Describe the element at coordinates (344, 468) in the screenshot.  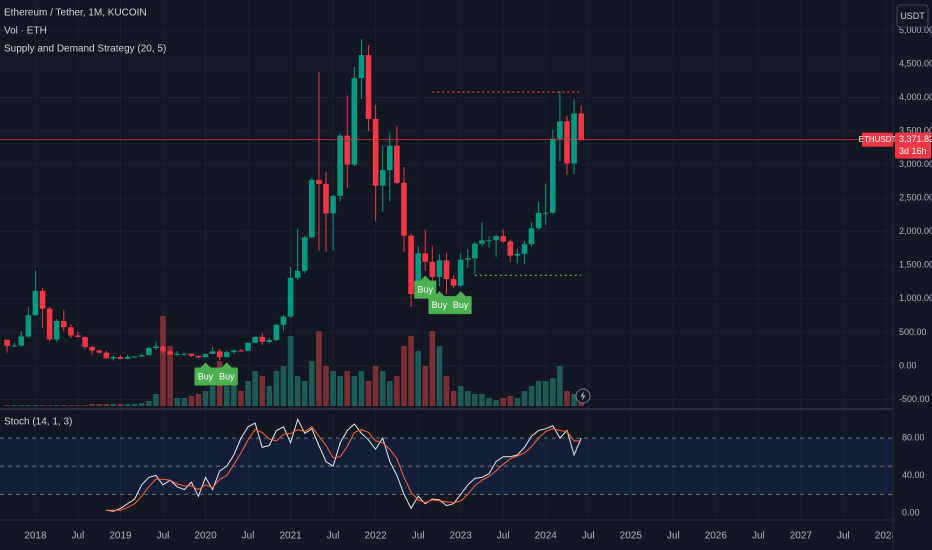
I see `stoch-line` at that location.